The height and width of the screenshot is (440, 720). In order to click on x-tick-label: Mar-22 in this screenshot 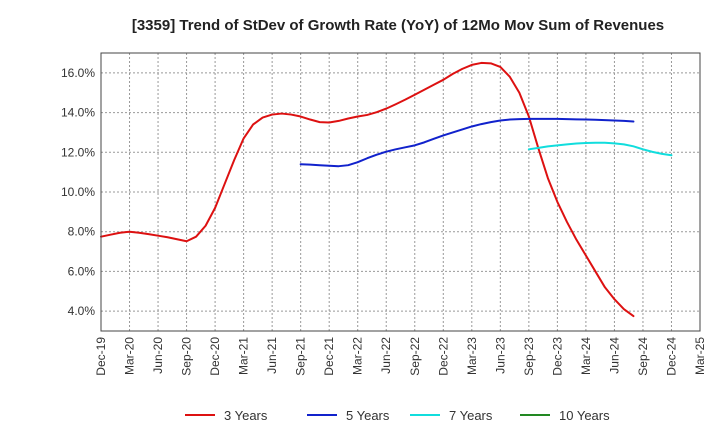, I will do `click(358, 356)`.